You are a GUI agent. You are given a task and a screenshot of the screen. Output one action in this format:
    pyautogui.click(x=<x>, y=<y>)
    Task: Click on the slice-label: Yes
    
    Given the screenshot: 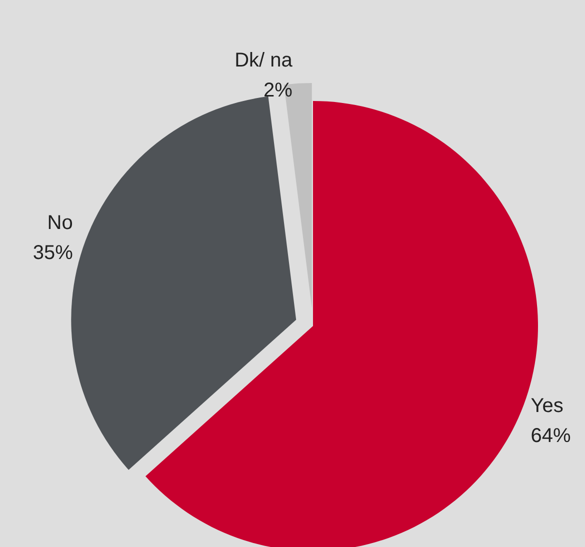 What is the action you would take?
    pyautogui.click(x=547, y=405)
    